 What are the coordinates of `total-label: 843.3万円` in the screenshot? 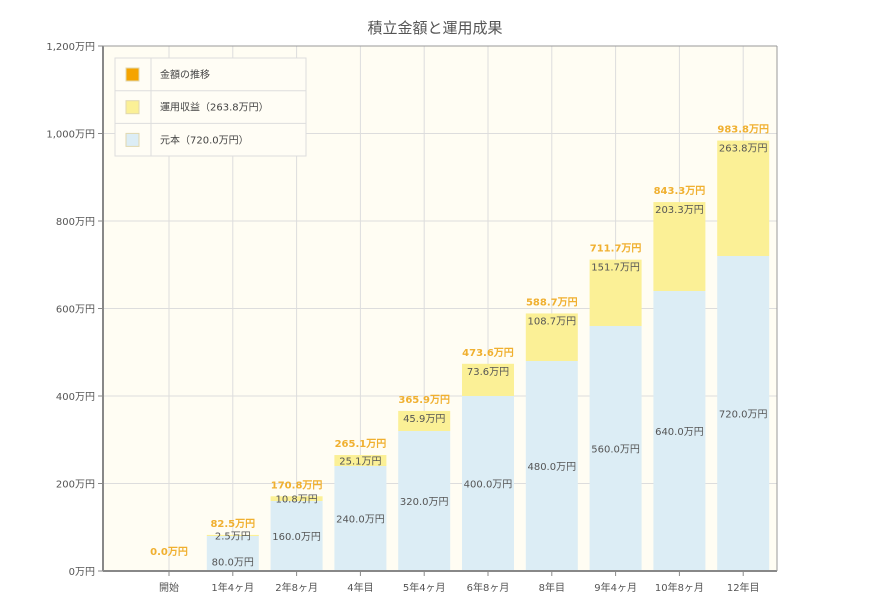 It's located at (680, 191).